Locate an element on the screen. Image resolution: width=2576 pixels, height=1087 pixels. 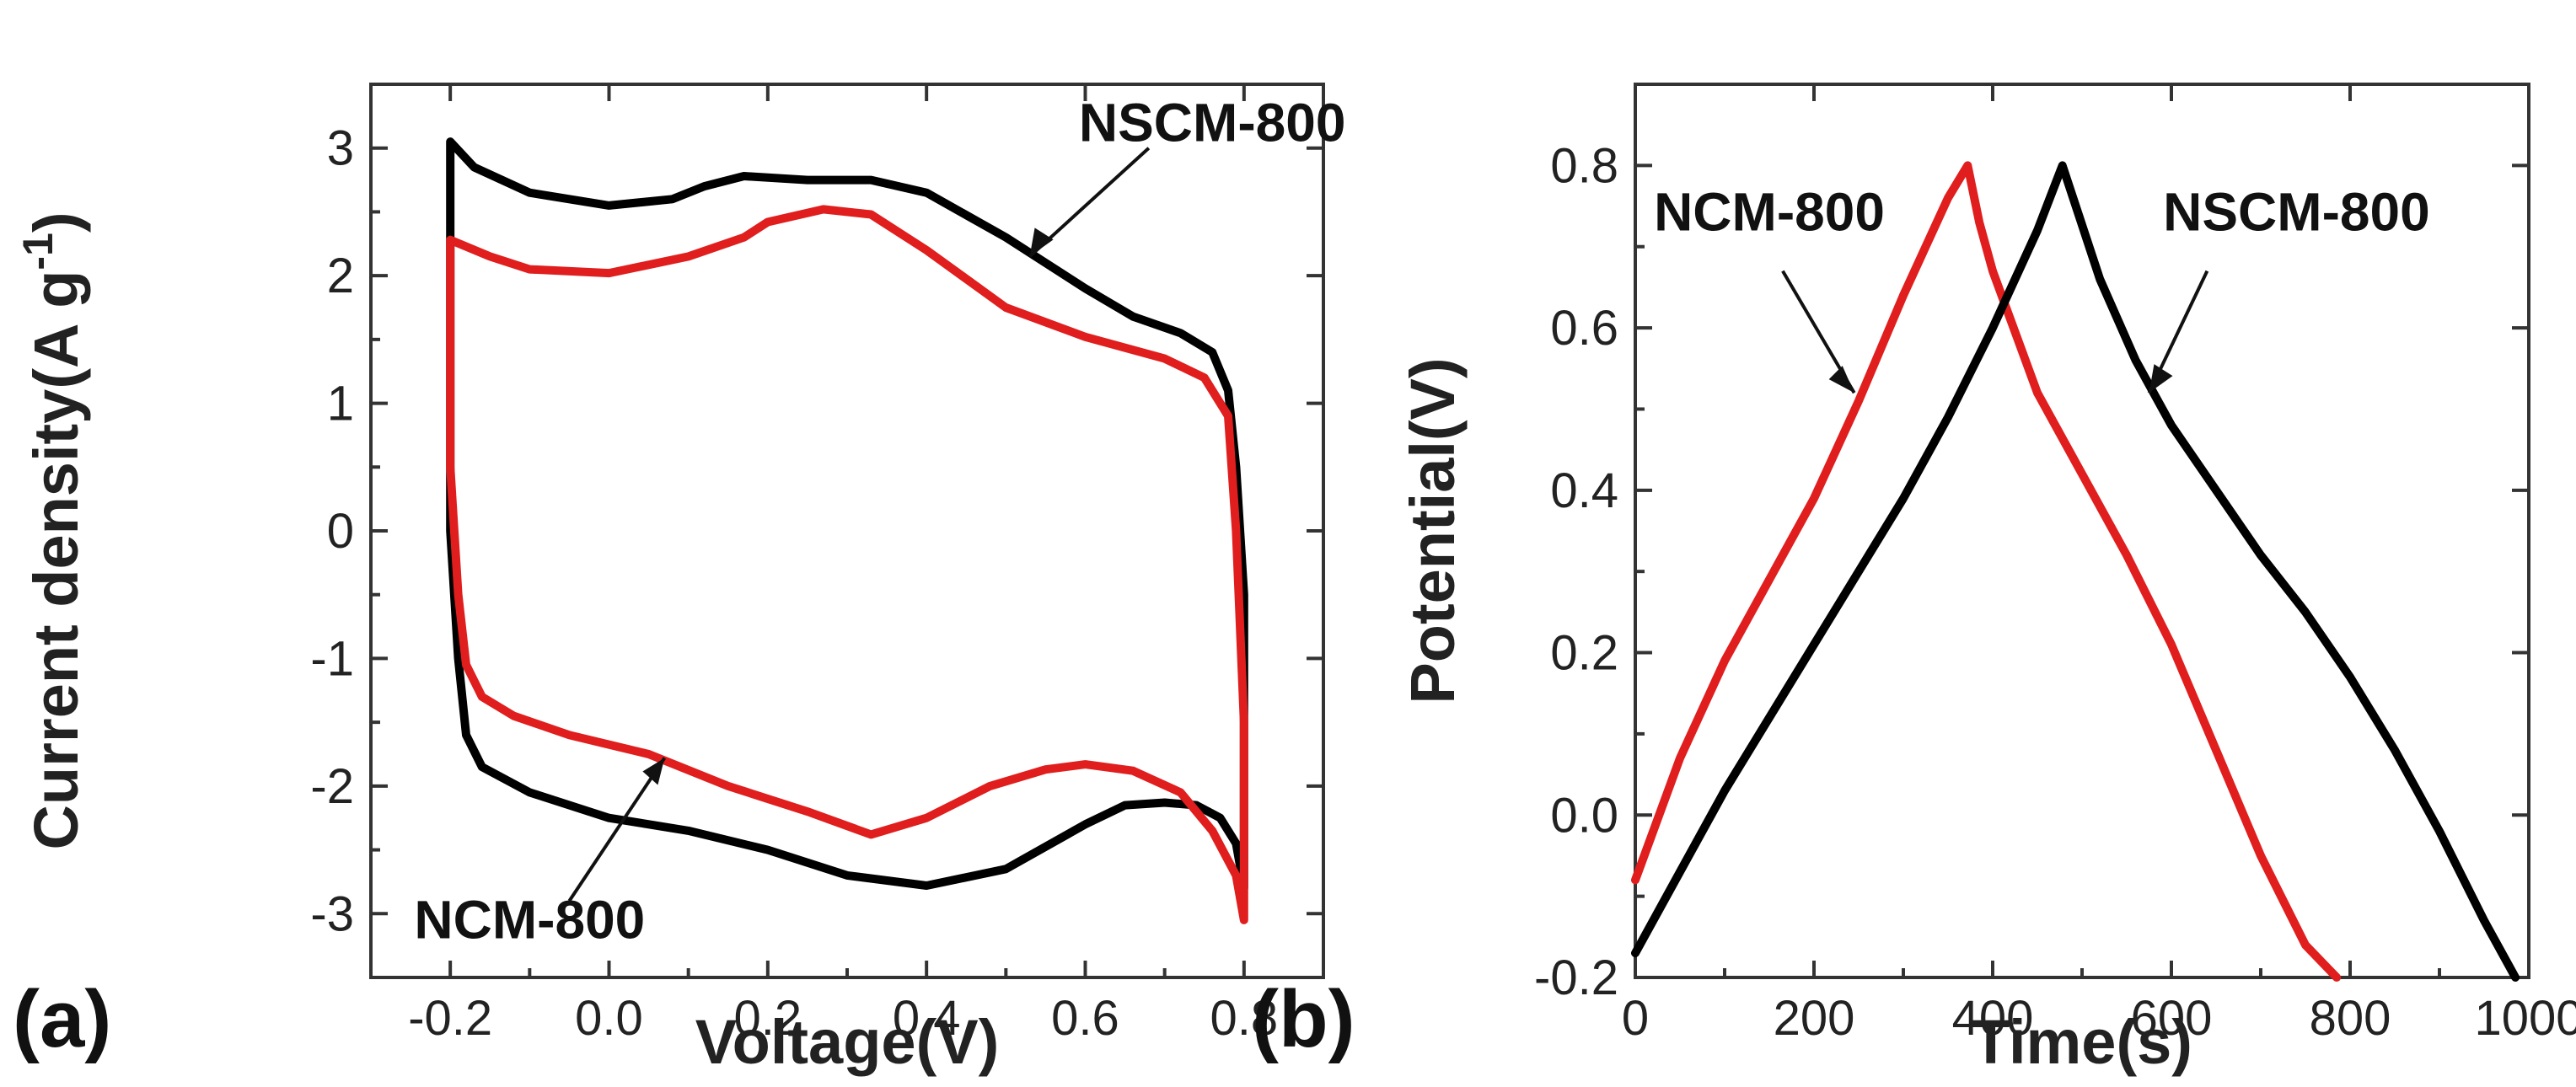
panel-a-label: (a) is located at coordinates (62, 1019).